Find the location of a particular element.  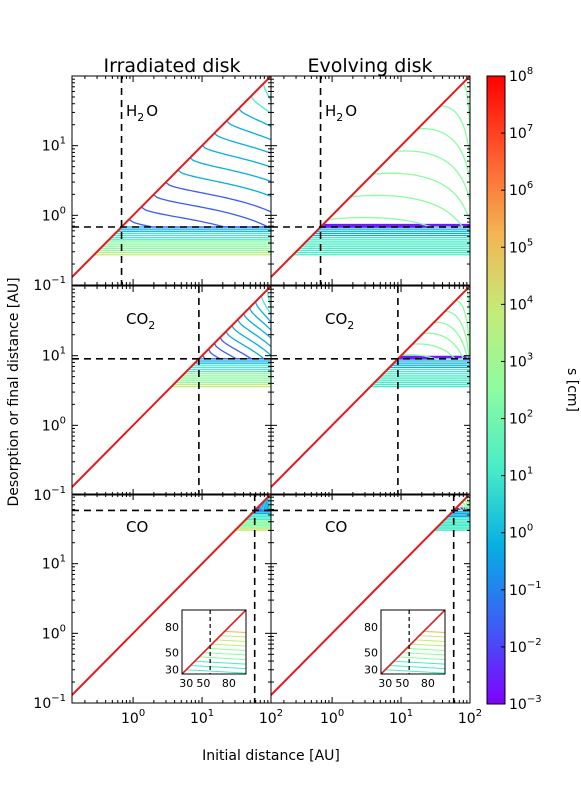

colorbar-tick-label: 10⁴ is located at coordinates (521, 303).